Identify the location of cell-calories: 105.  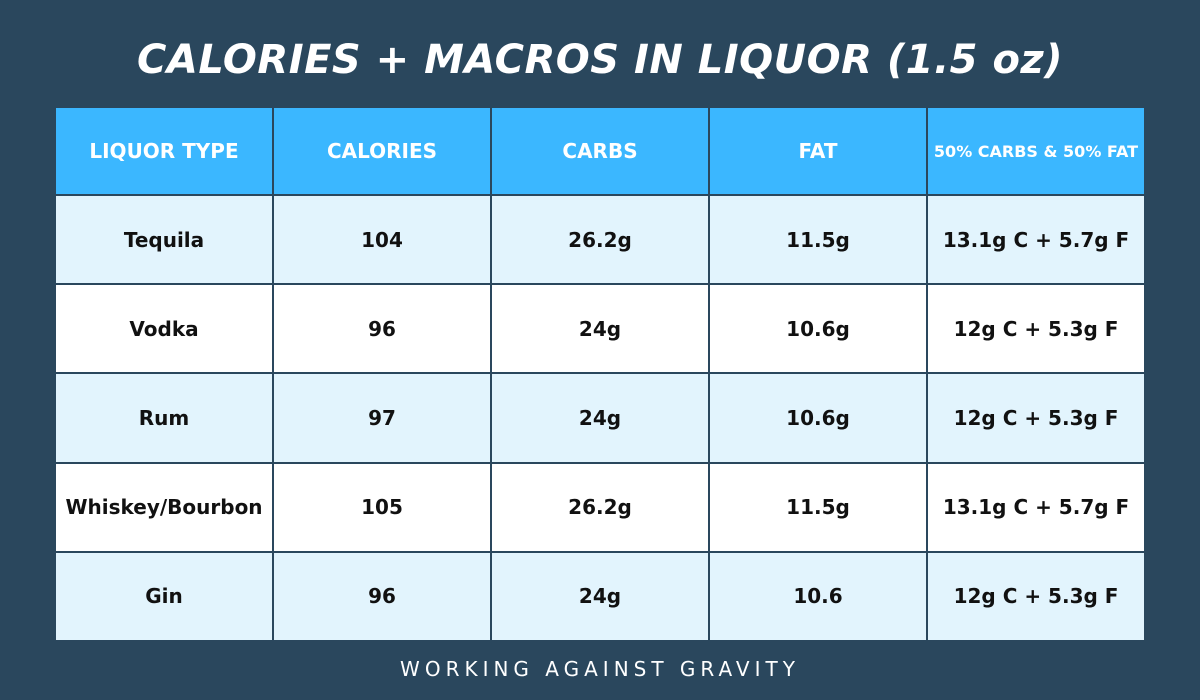
(382, 507).